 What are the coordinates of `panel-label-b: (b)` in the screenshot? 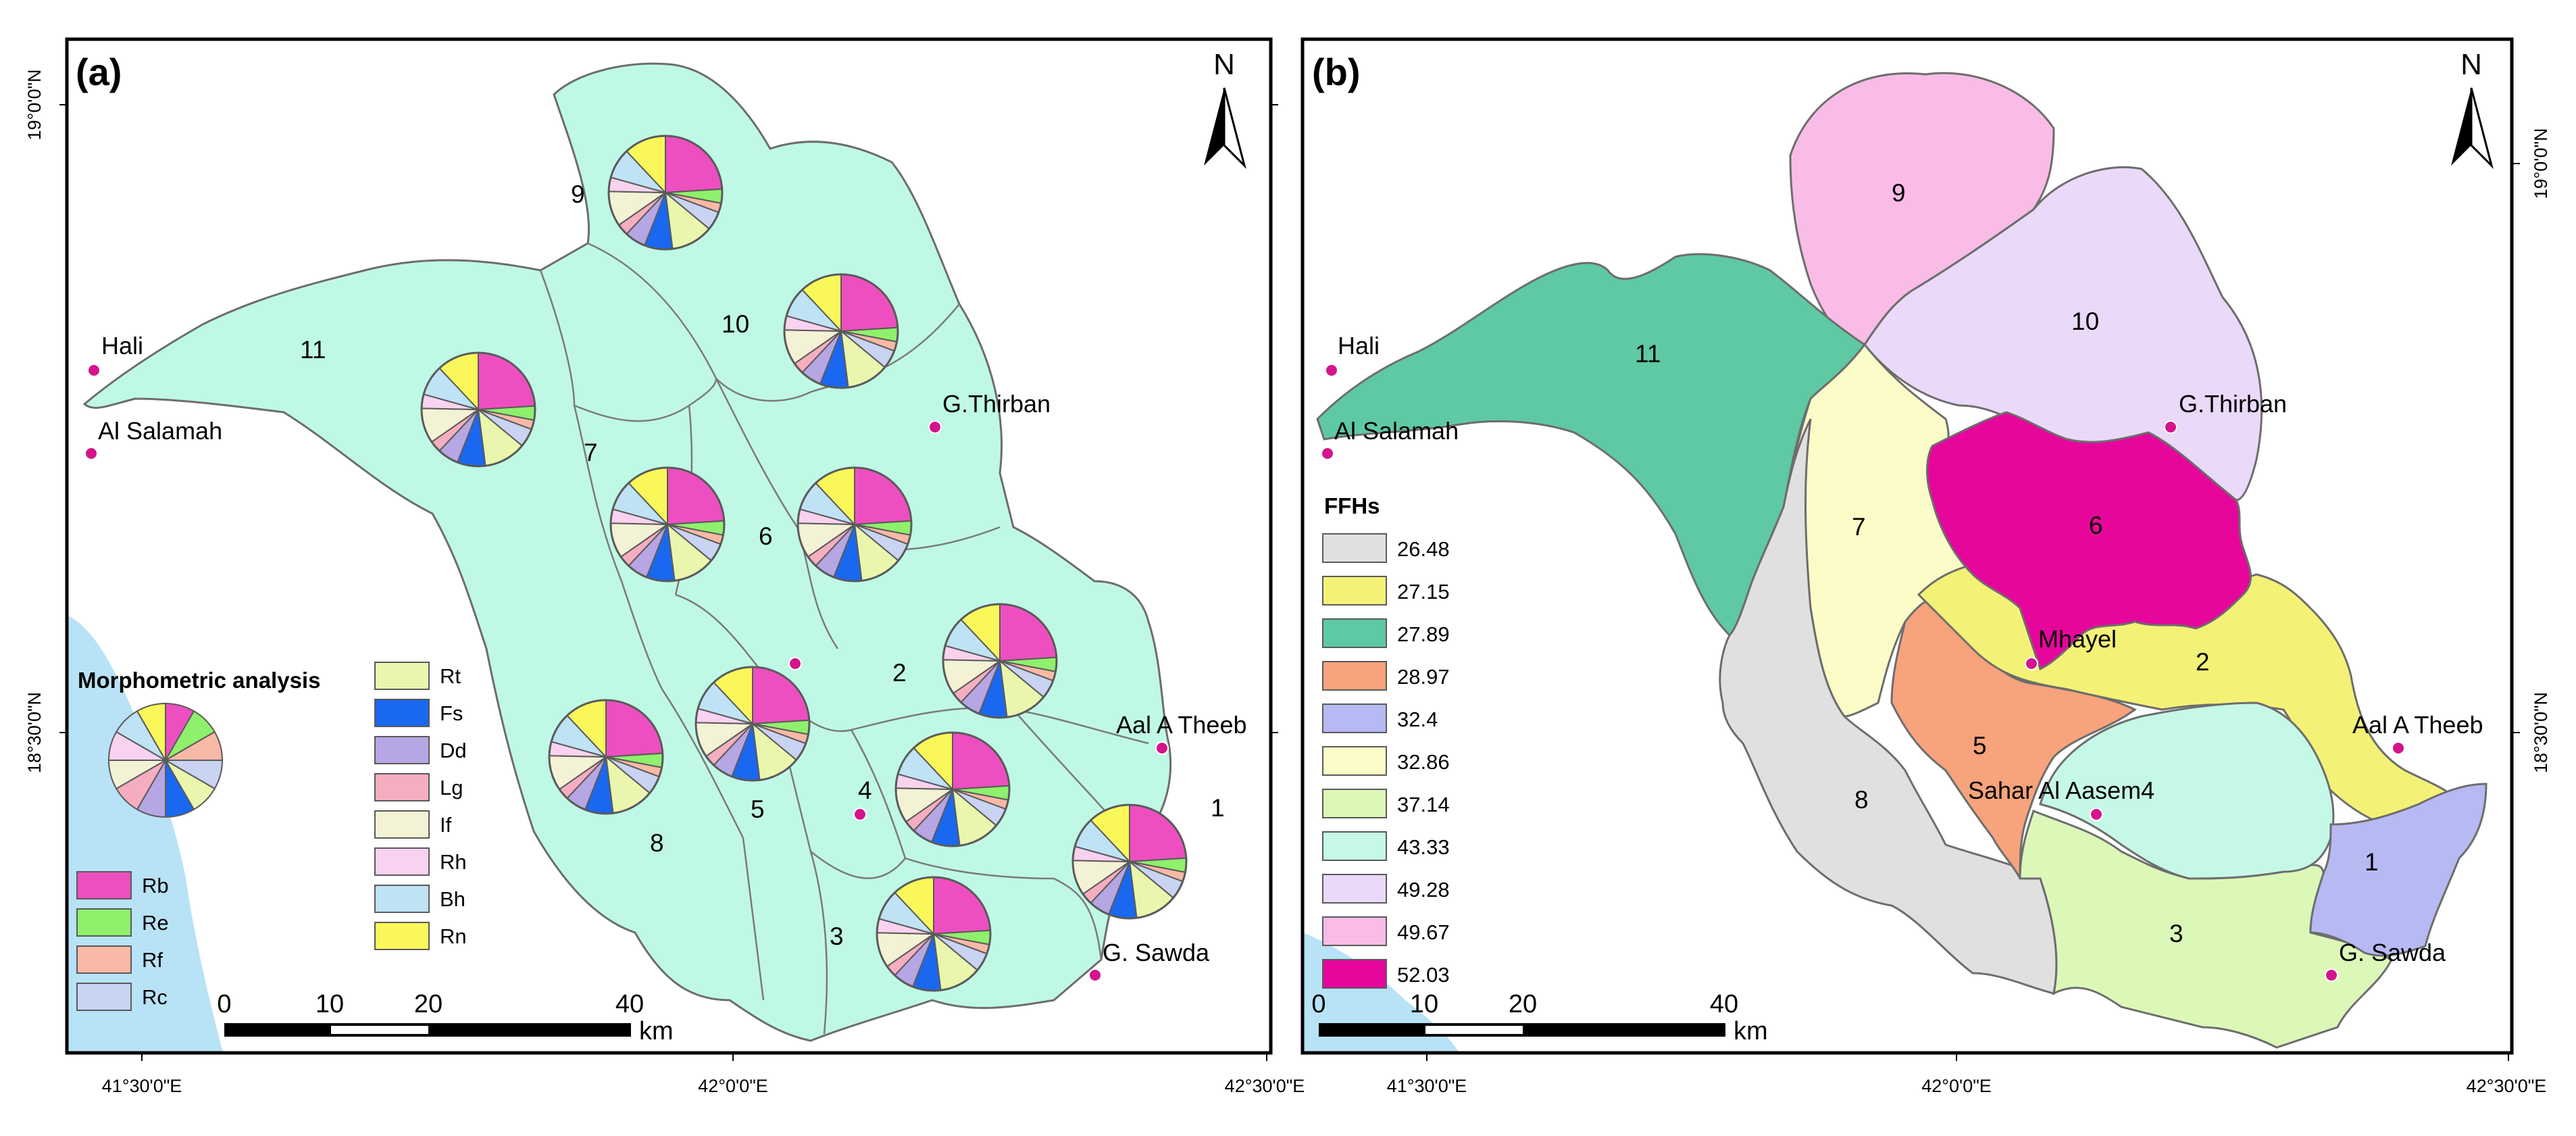 It's located at (1336, 72).